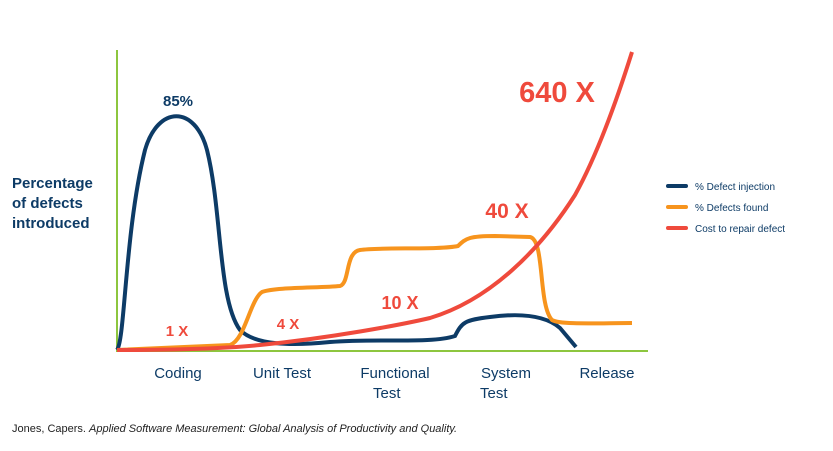 The image size is (833, 451). What do you see at coordinates (731, 208) in the screenshot?
I see `legend-label: % Defects found` at bounding box center [731, 208].